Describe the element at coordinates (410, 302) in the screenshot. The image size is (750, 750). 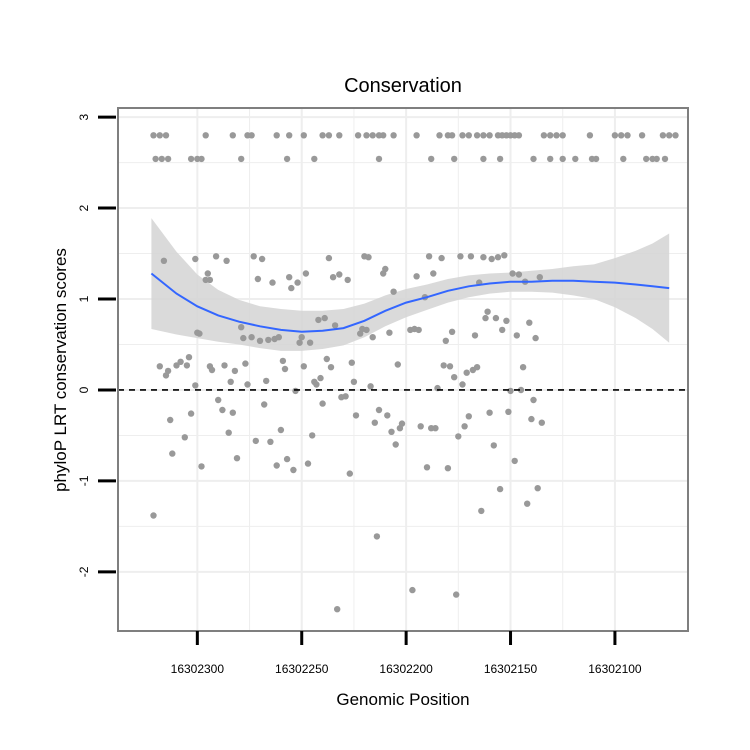
I see `smooth-trend-line` at that location.